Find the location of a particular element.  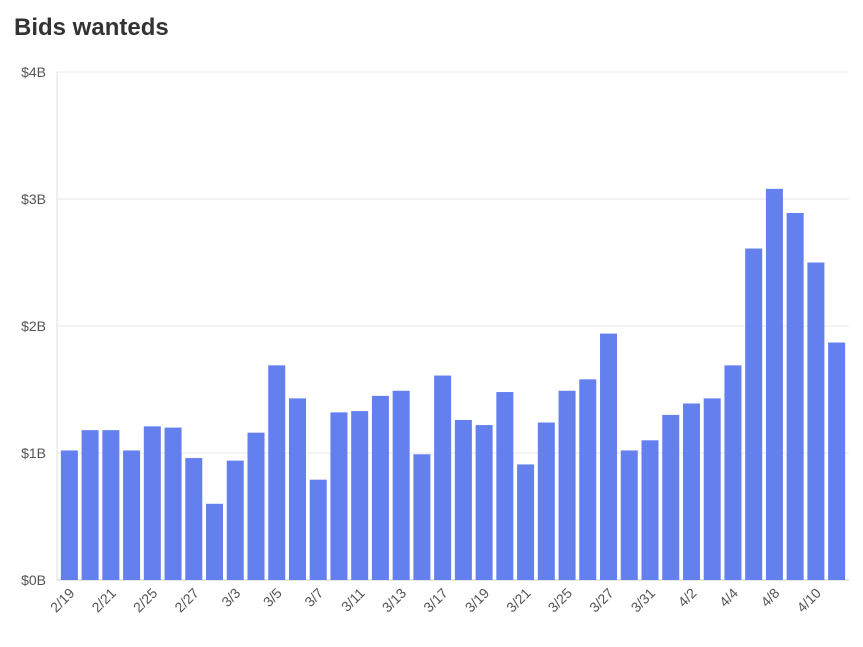

x-tick-label: 3/21 is located at coordinates (518, 600).